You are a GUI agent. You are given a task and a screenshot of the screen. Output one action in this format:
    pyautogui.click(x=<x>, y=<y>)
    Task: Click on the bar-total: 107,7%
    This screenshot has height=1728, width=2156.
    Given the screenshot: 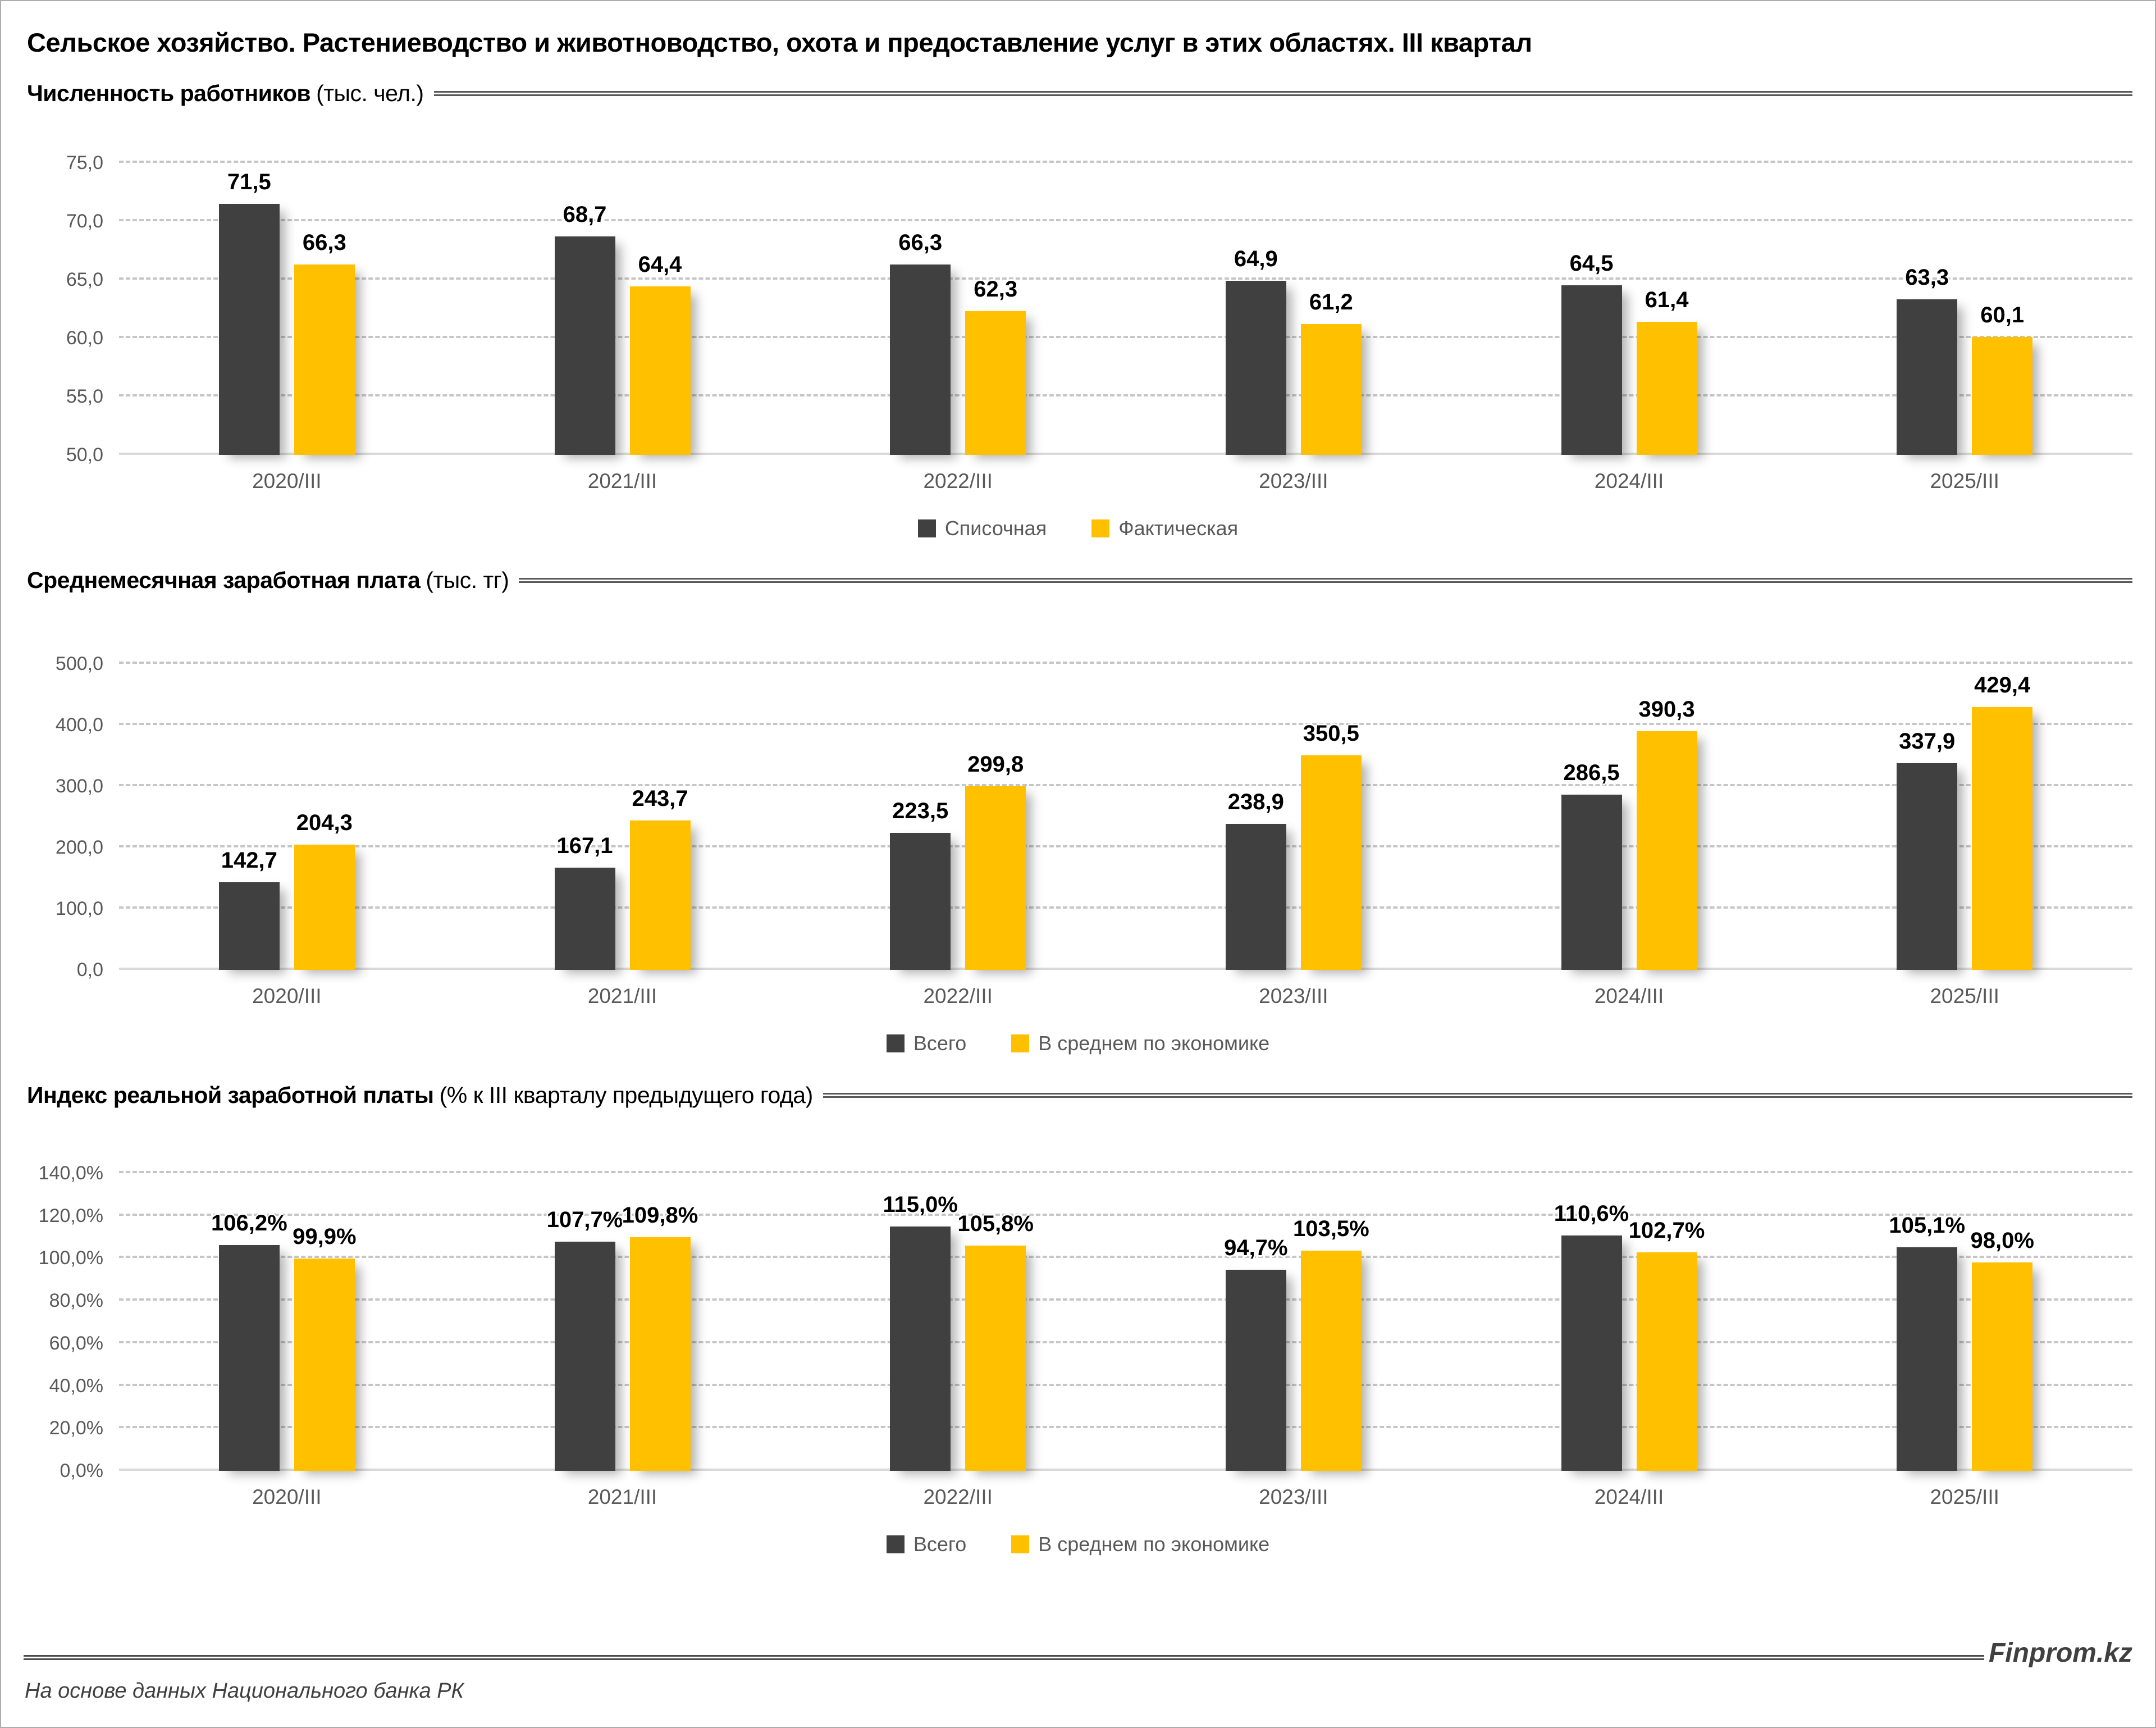 What is the action you would take?
    pyautogui.click(x=585, y=1339)
    